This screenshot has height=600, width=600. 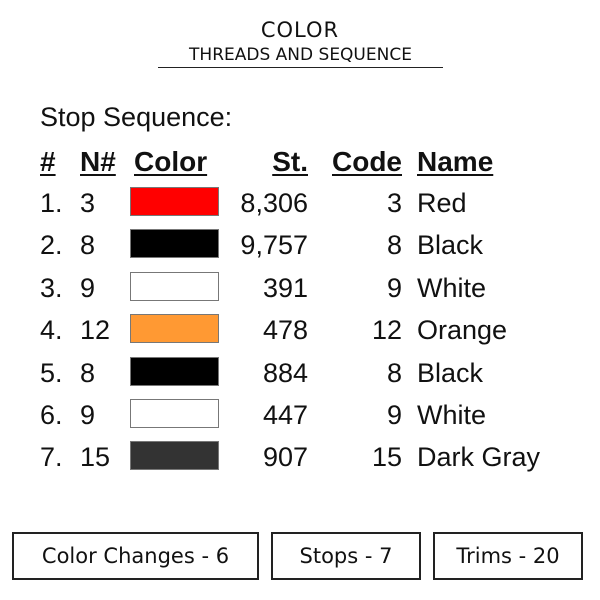 I want to click on row-index: 4., so click(x=51, y=330).